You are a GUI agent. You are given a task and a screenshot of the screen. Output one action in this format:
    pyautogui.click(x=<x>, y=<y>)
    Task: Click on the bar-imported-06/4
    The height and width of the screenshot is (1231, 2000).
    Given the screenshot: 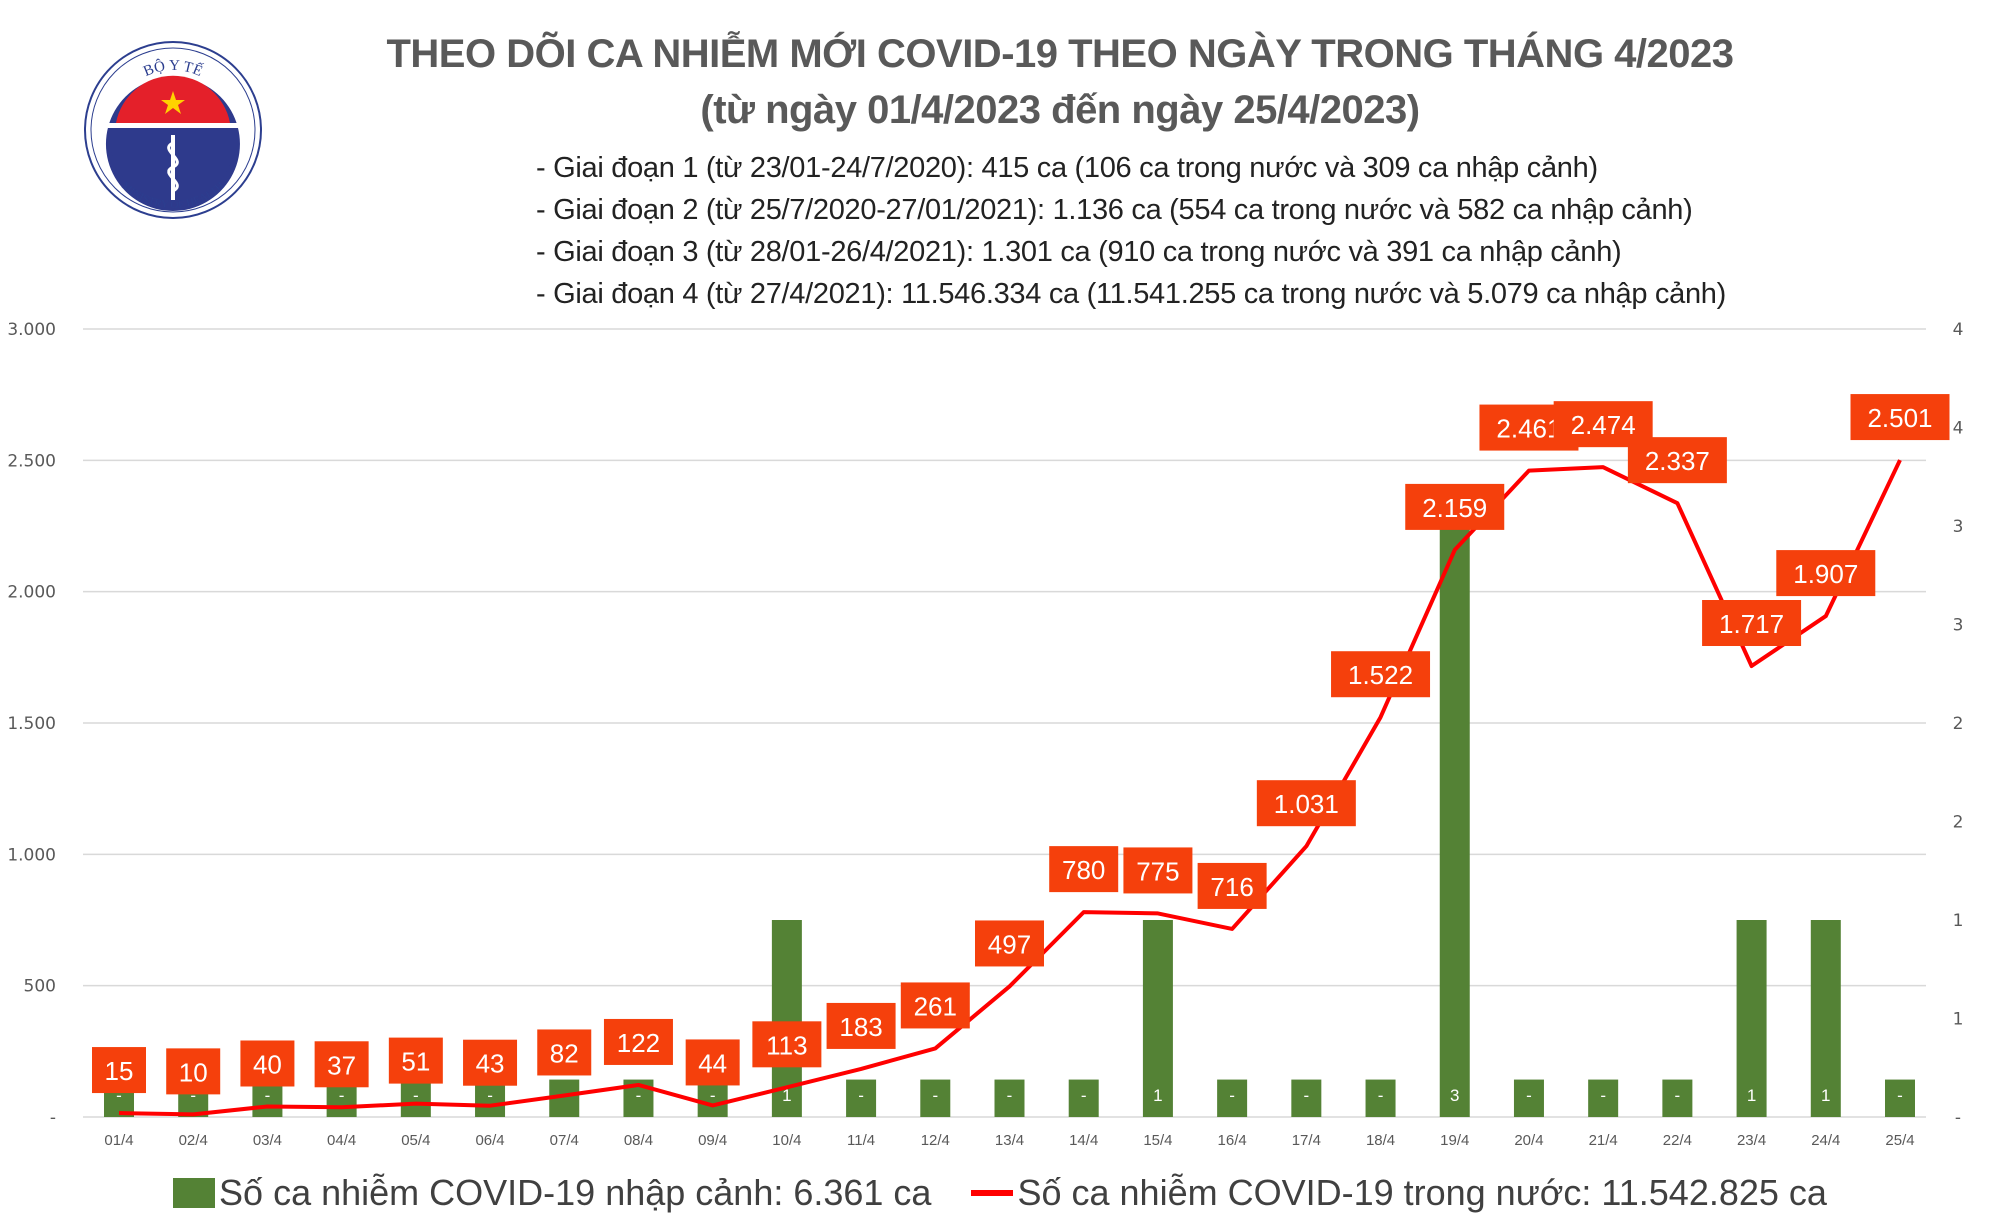 What is the action you would take?
    pyautogui.click(x=490, y=1098)
    